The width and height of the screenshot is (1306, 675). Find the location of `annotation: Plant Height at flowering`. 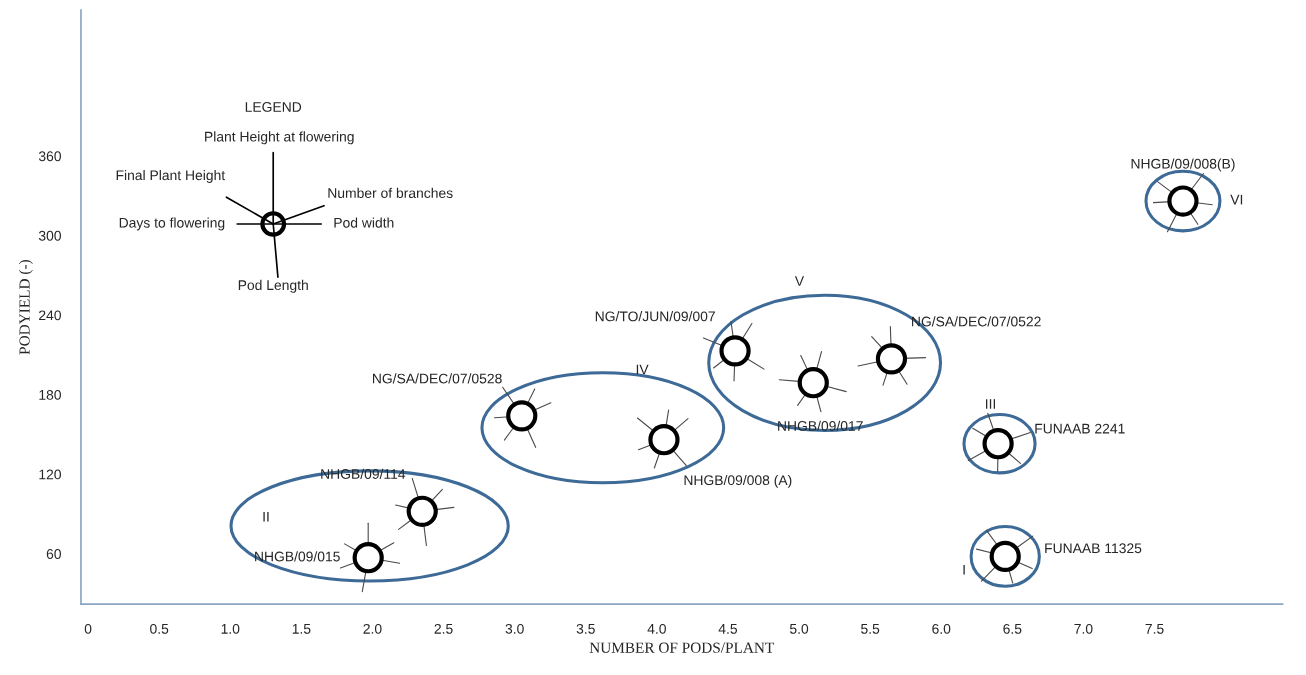

annotation: Plant Height at flowering is located at coordinates (279, 138).